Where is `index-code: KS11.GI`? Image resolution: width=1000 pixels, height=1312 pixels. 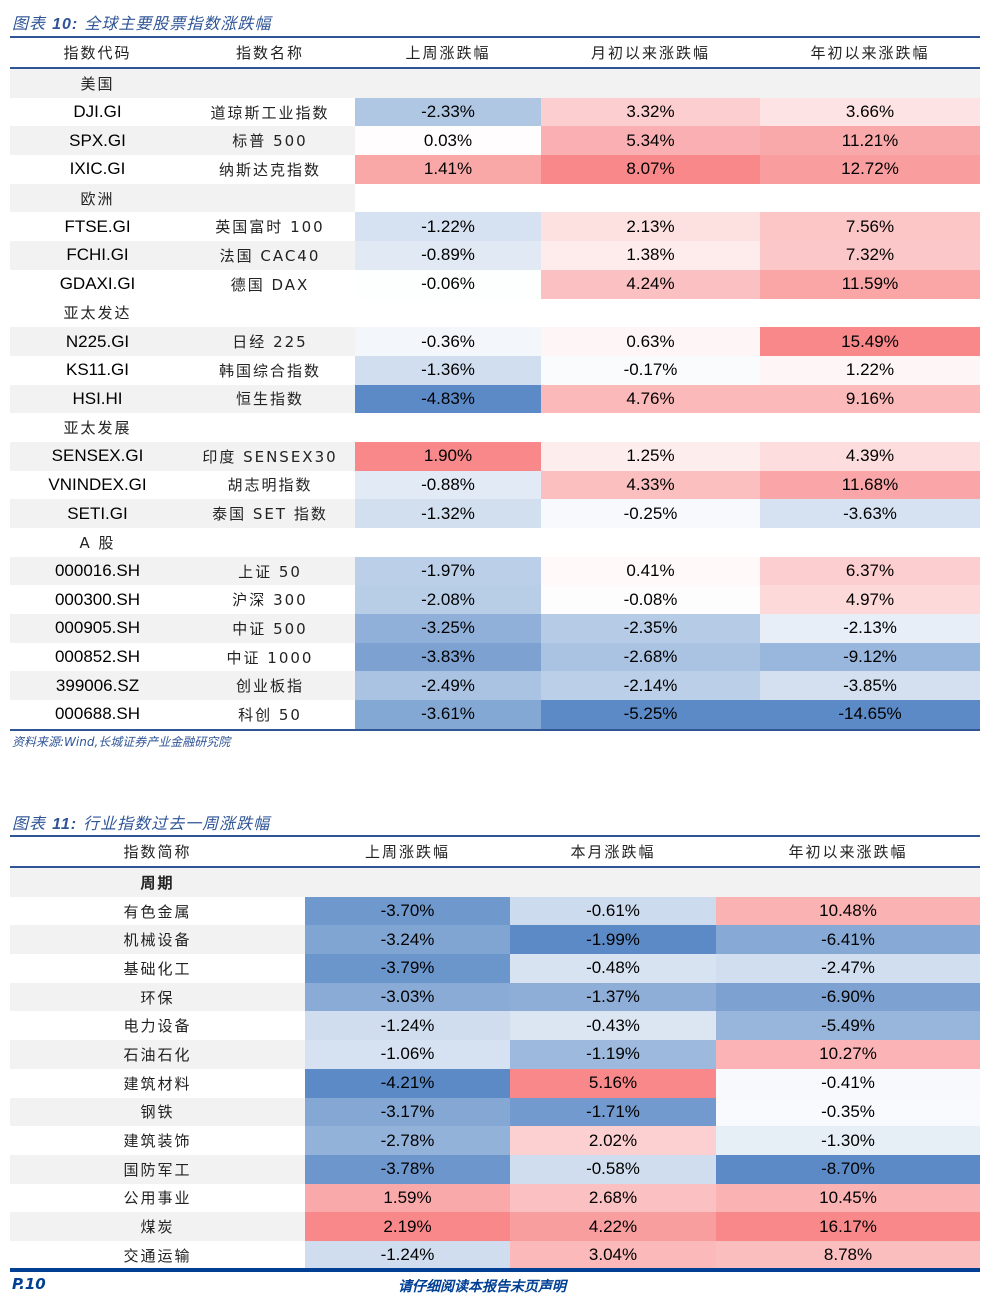
index-code: KS11.GI is located at coordinates (97, 370).